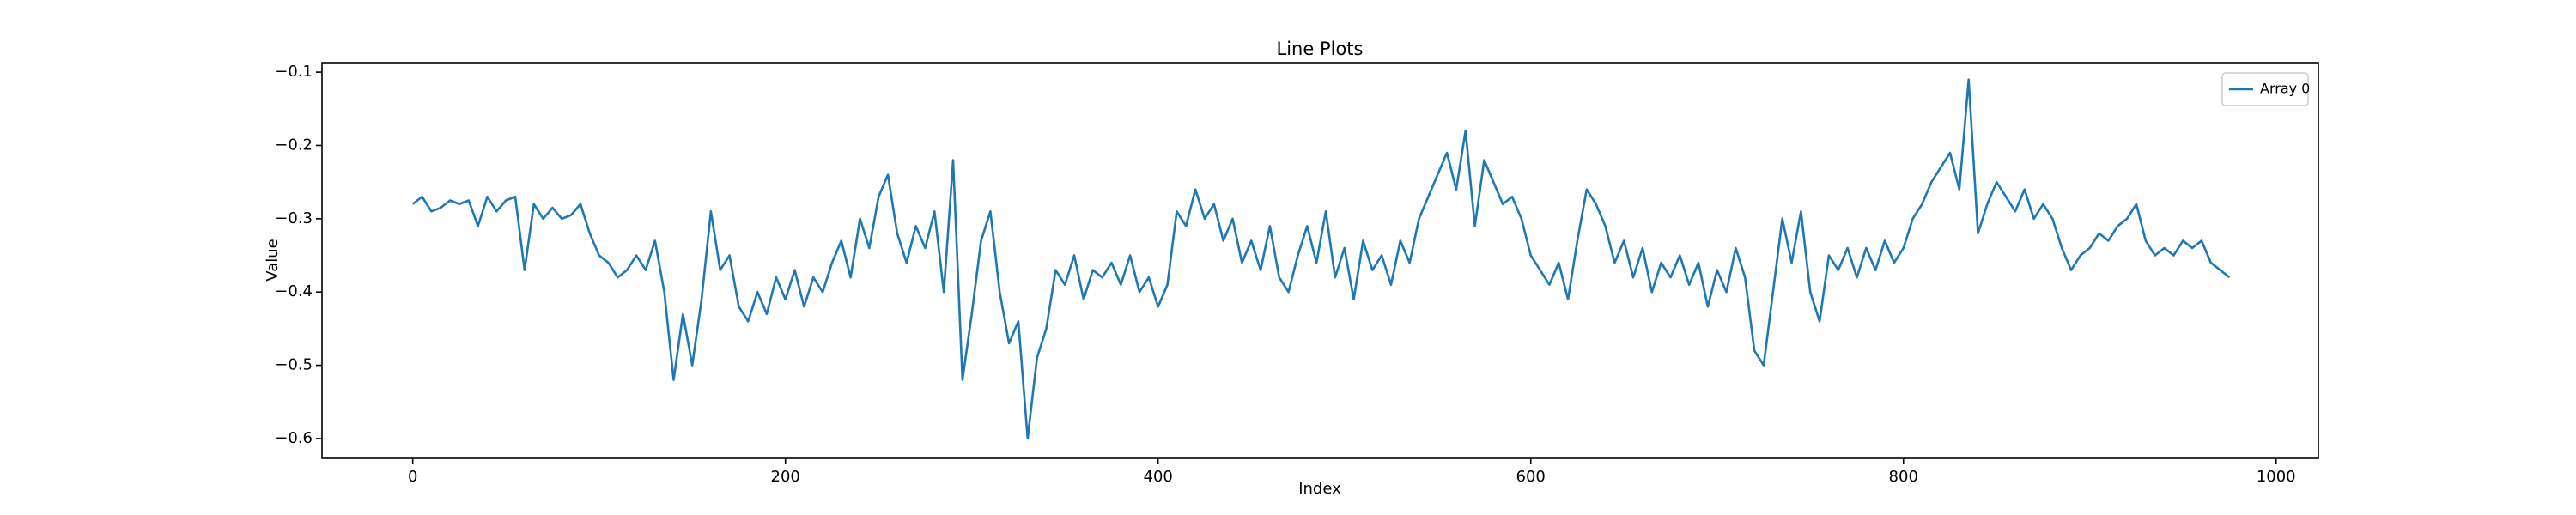  Describe the element at coordinates (1903, 477) in the screenshot. I see `x-tick-label: 800` at that location.